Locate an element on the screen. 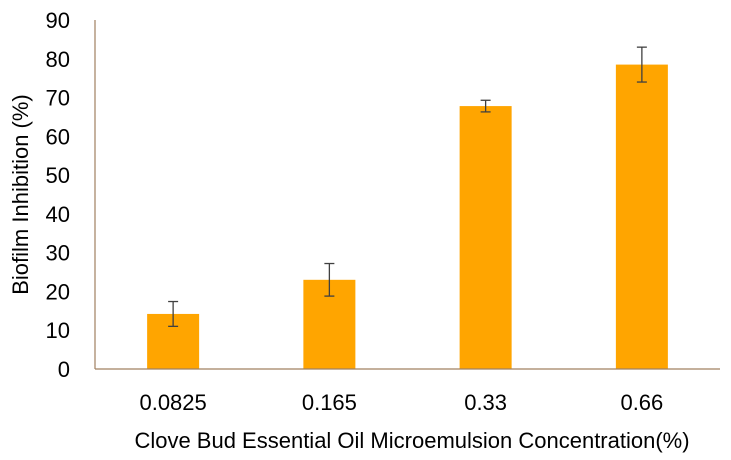 Image resolution: width=731 pixels, height=460 pixels. y-tick-label: 0 is located at coordinates (64, 369).